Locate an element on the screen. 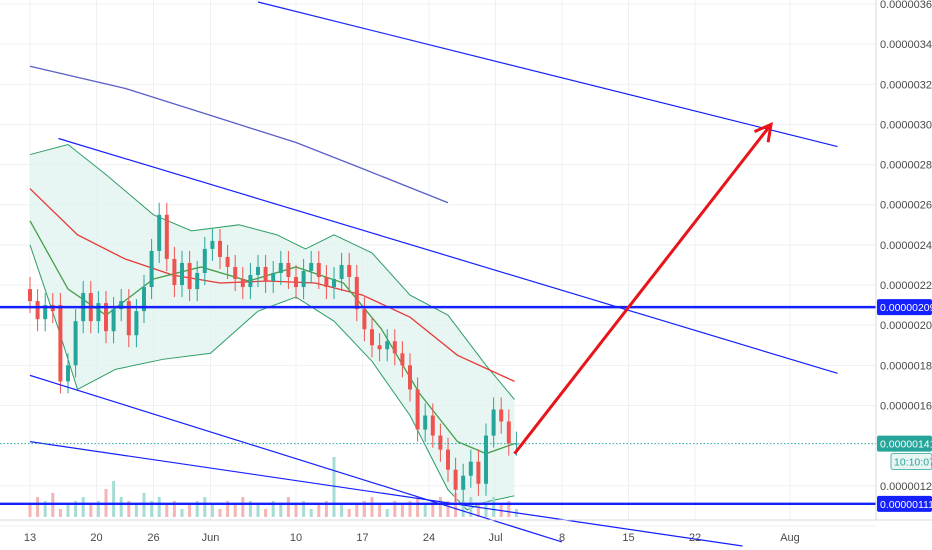 Image resolution: width=932 pixels, height=550 pixels. price-tick-label: 0.00000120 is located at coordinates (906, 487).